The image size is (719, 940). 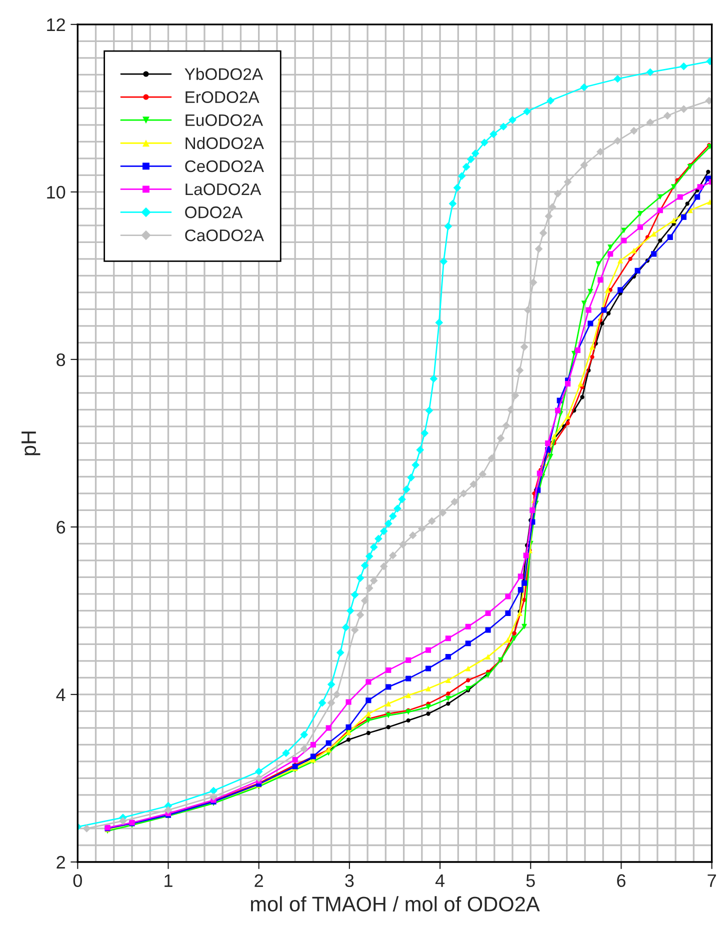 What do you see at coordinates (224, 74) in the screenshot?
I see `legend-label: YbODO2A` at bounding box center [224, 74].